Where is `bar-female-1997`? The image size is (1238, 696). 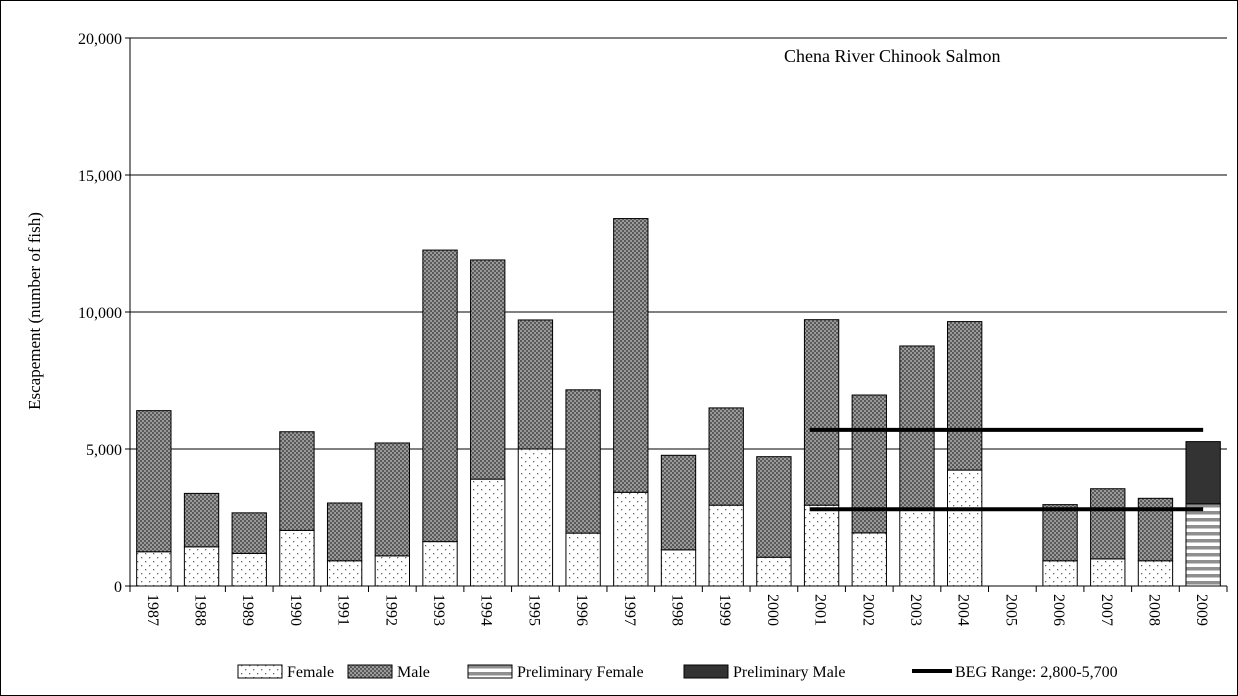
bar-female-1997 is located at coordinates (631, 539).